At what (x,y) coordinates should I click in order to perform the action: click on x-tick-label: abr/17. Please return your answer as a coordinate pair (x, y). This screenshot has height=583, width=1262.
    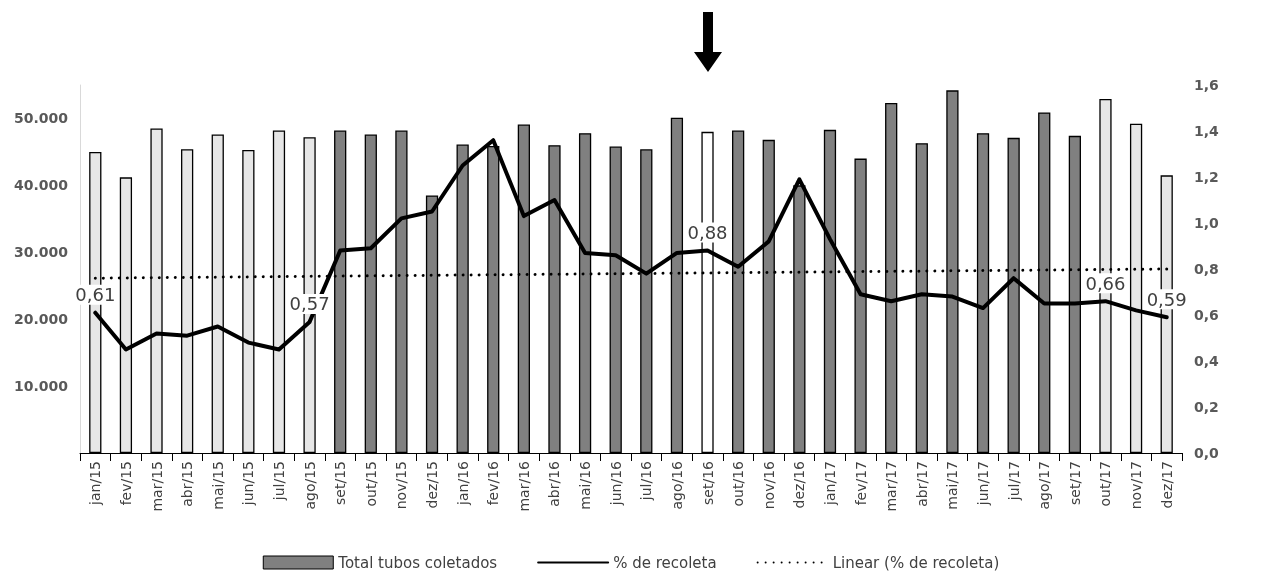
    Looking at the image, I should click on (921, 484).